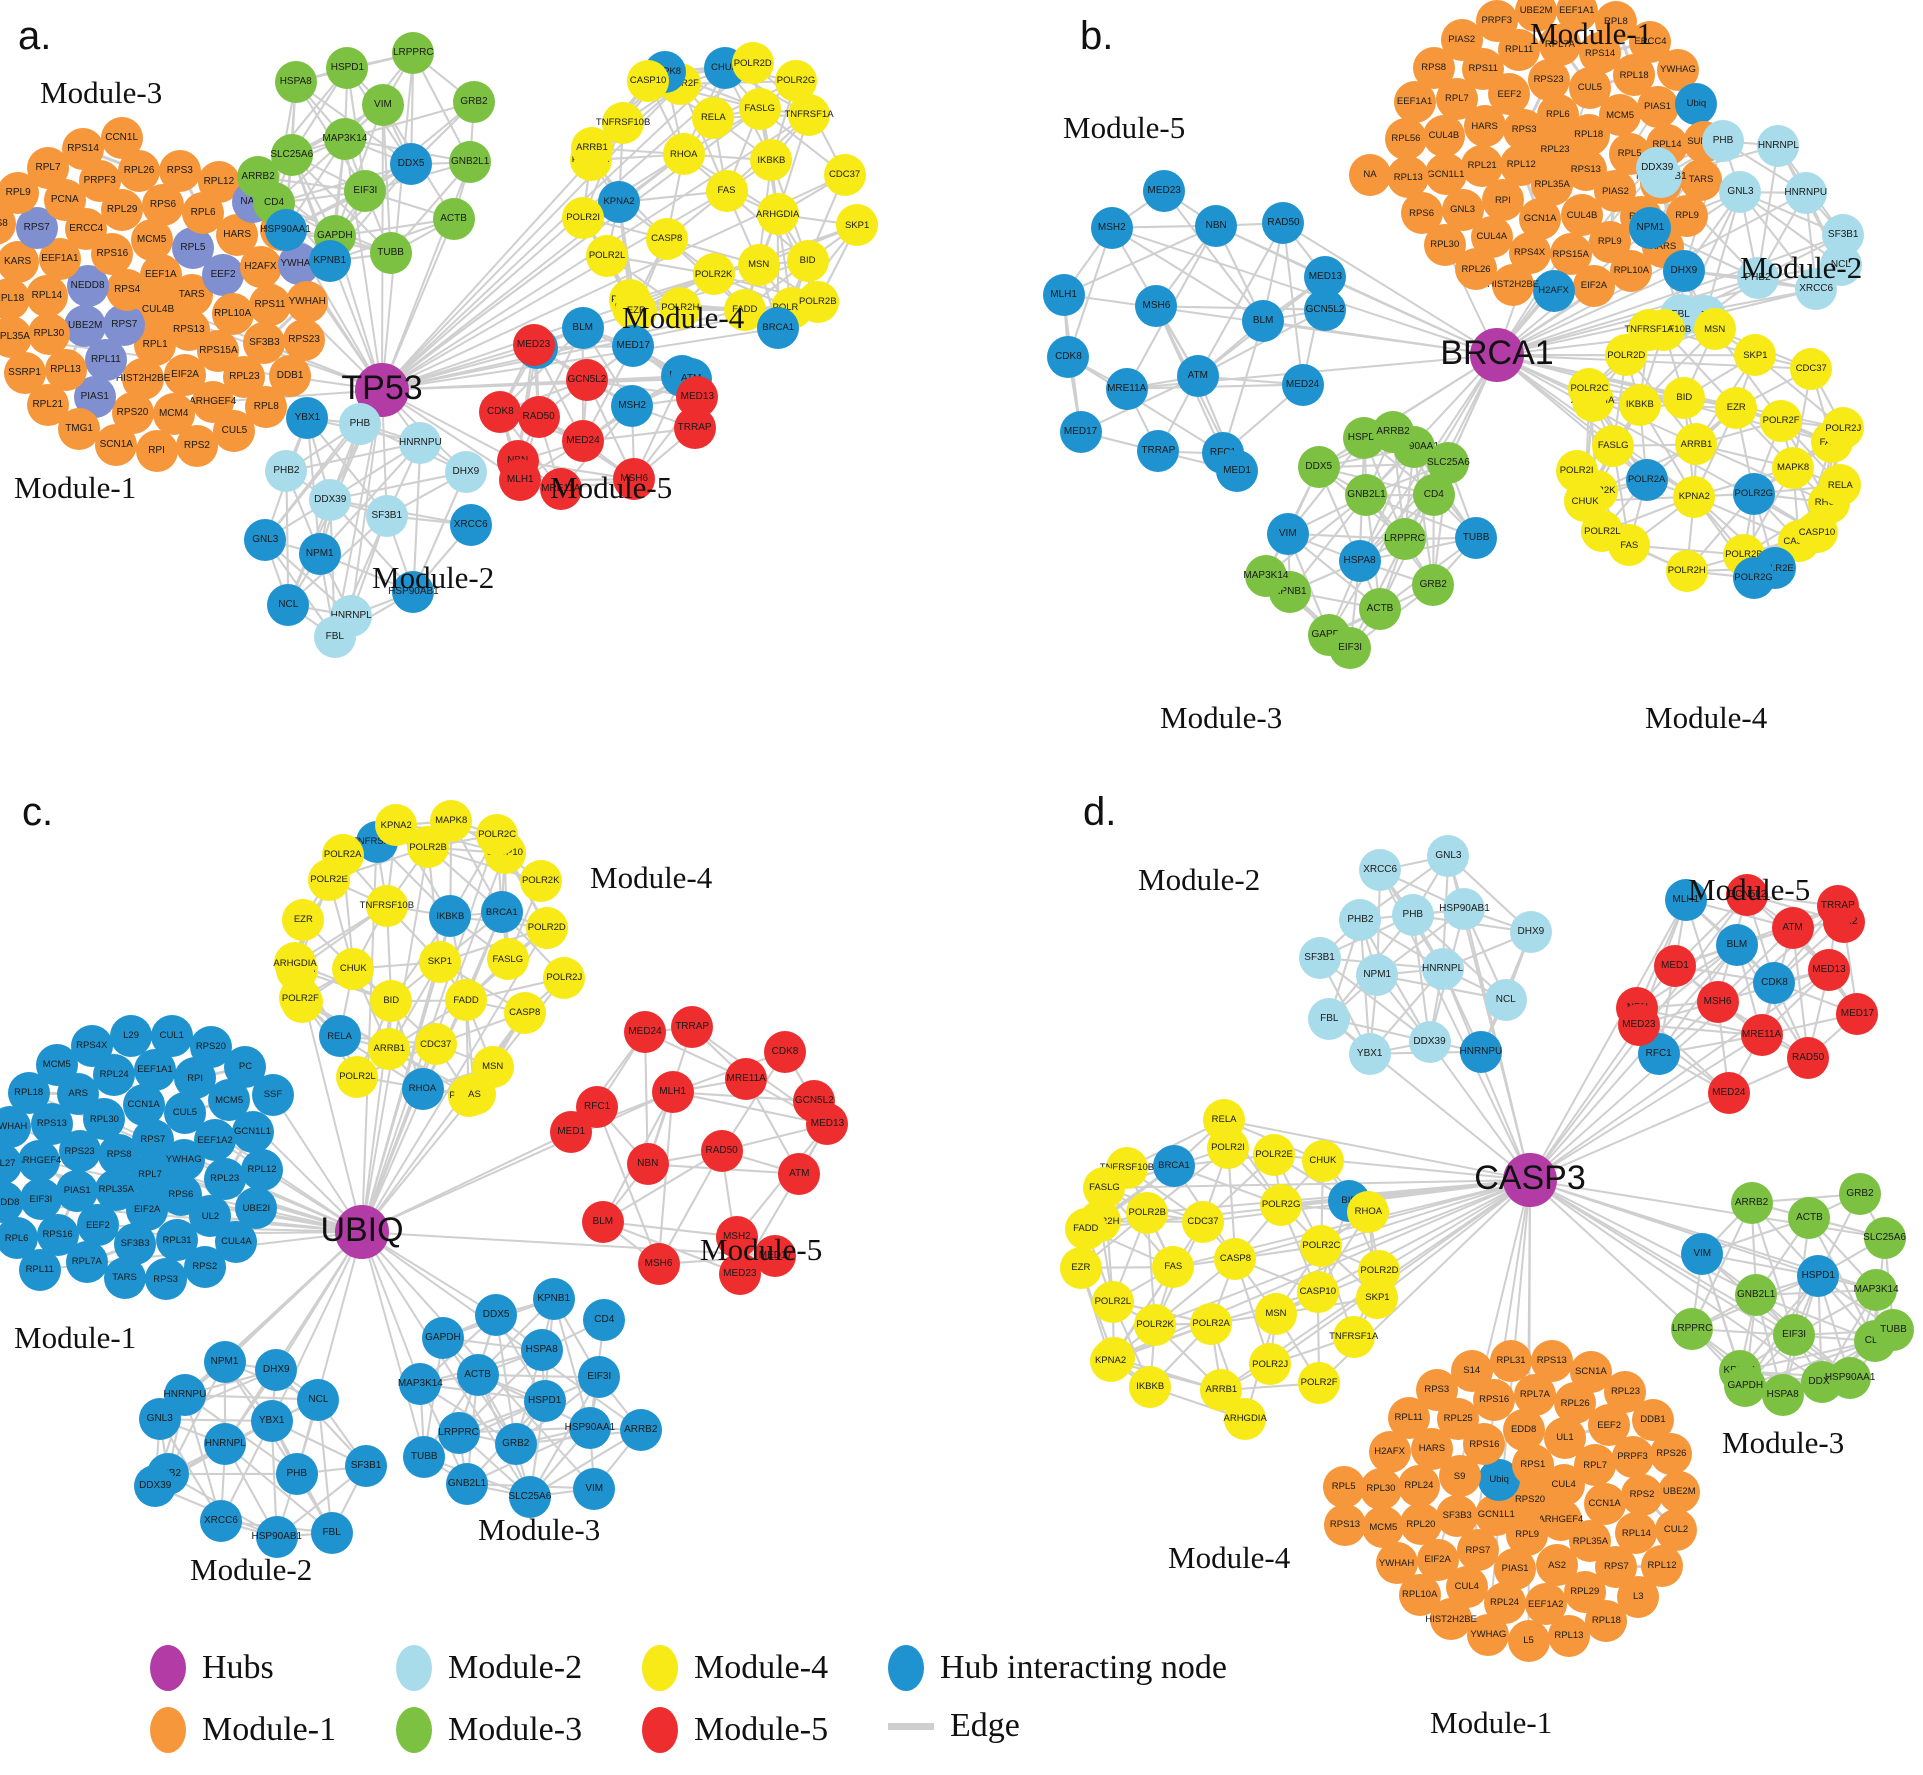  Describe the element at coordinates (692, 1027) in the screenshot. I see `node-c-TRRAP: TRRAP` at that location.